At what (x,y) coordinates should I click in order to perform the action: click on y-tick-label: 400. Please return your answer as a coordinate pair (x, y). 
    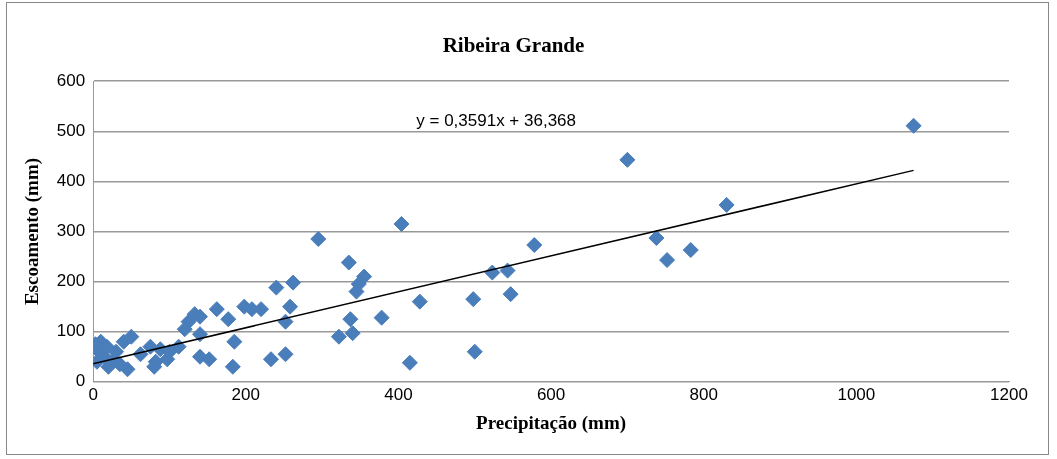
    Looking at the image, I should click on (71, 181).